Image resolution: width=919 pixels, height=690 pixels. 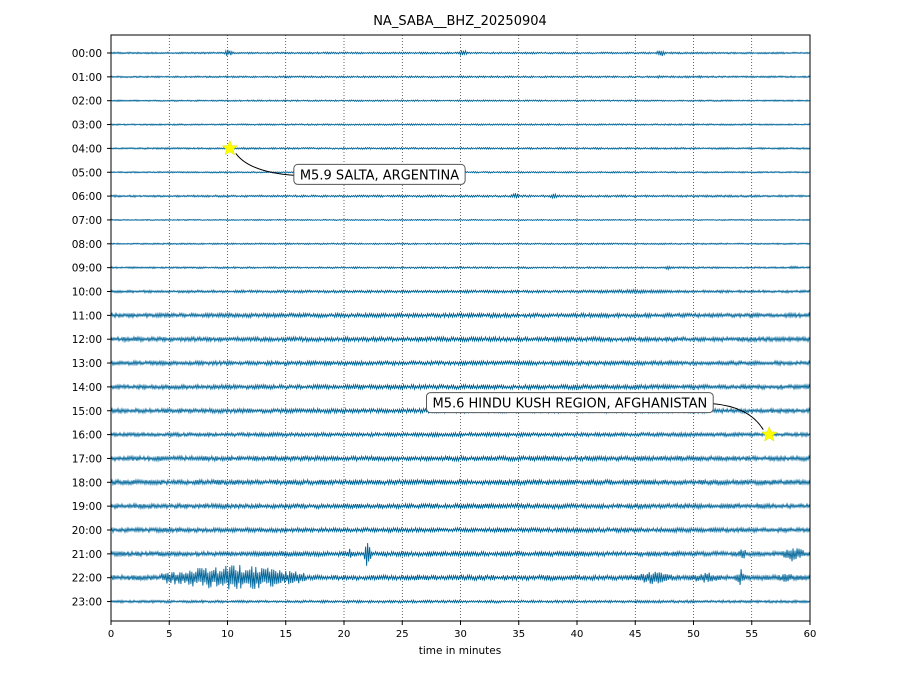 I want to click on hour-label: 15:00, so click(x=87, y=412).